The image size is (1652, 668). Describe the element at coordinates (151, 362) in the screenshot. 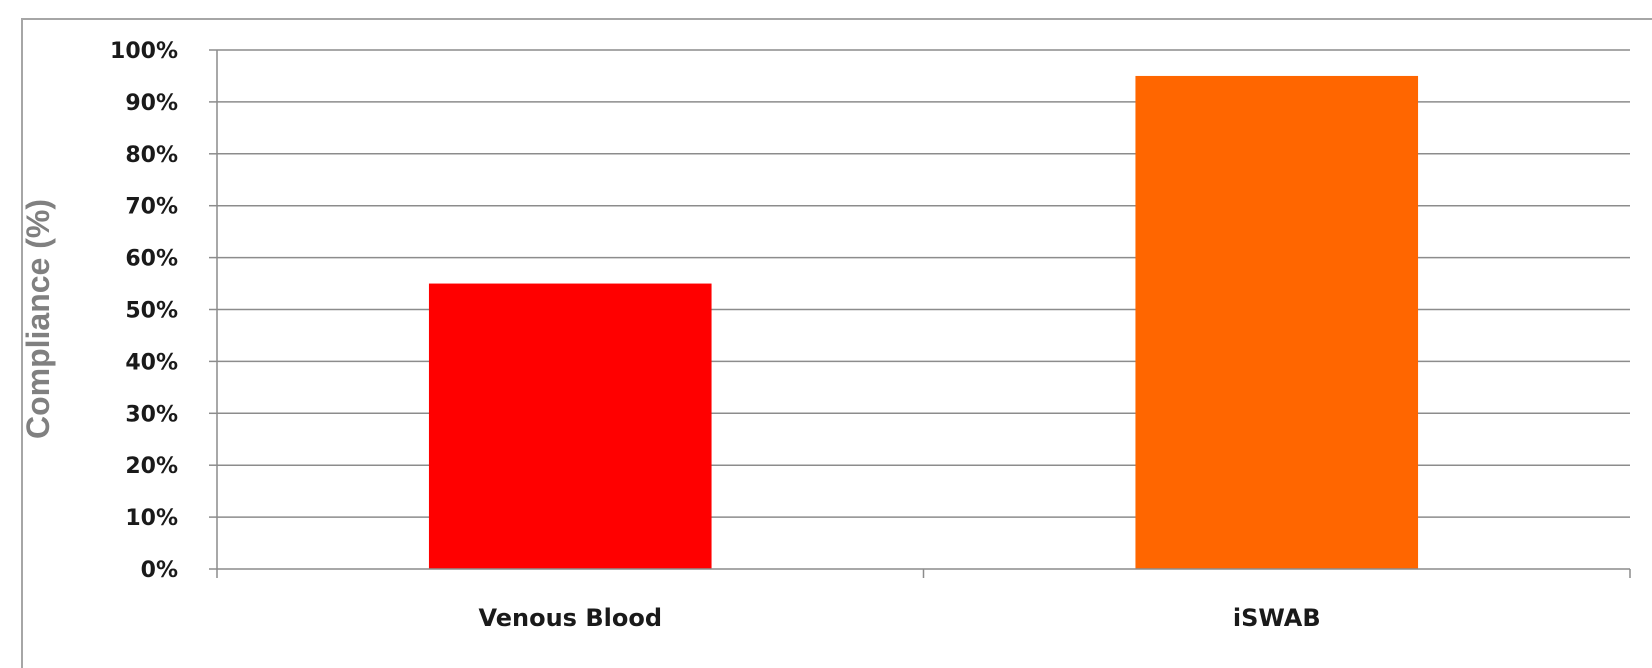

I see `y-tick-label: 40%` at that location.